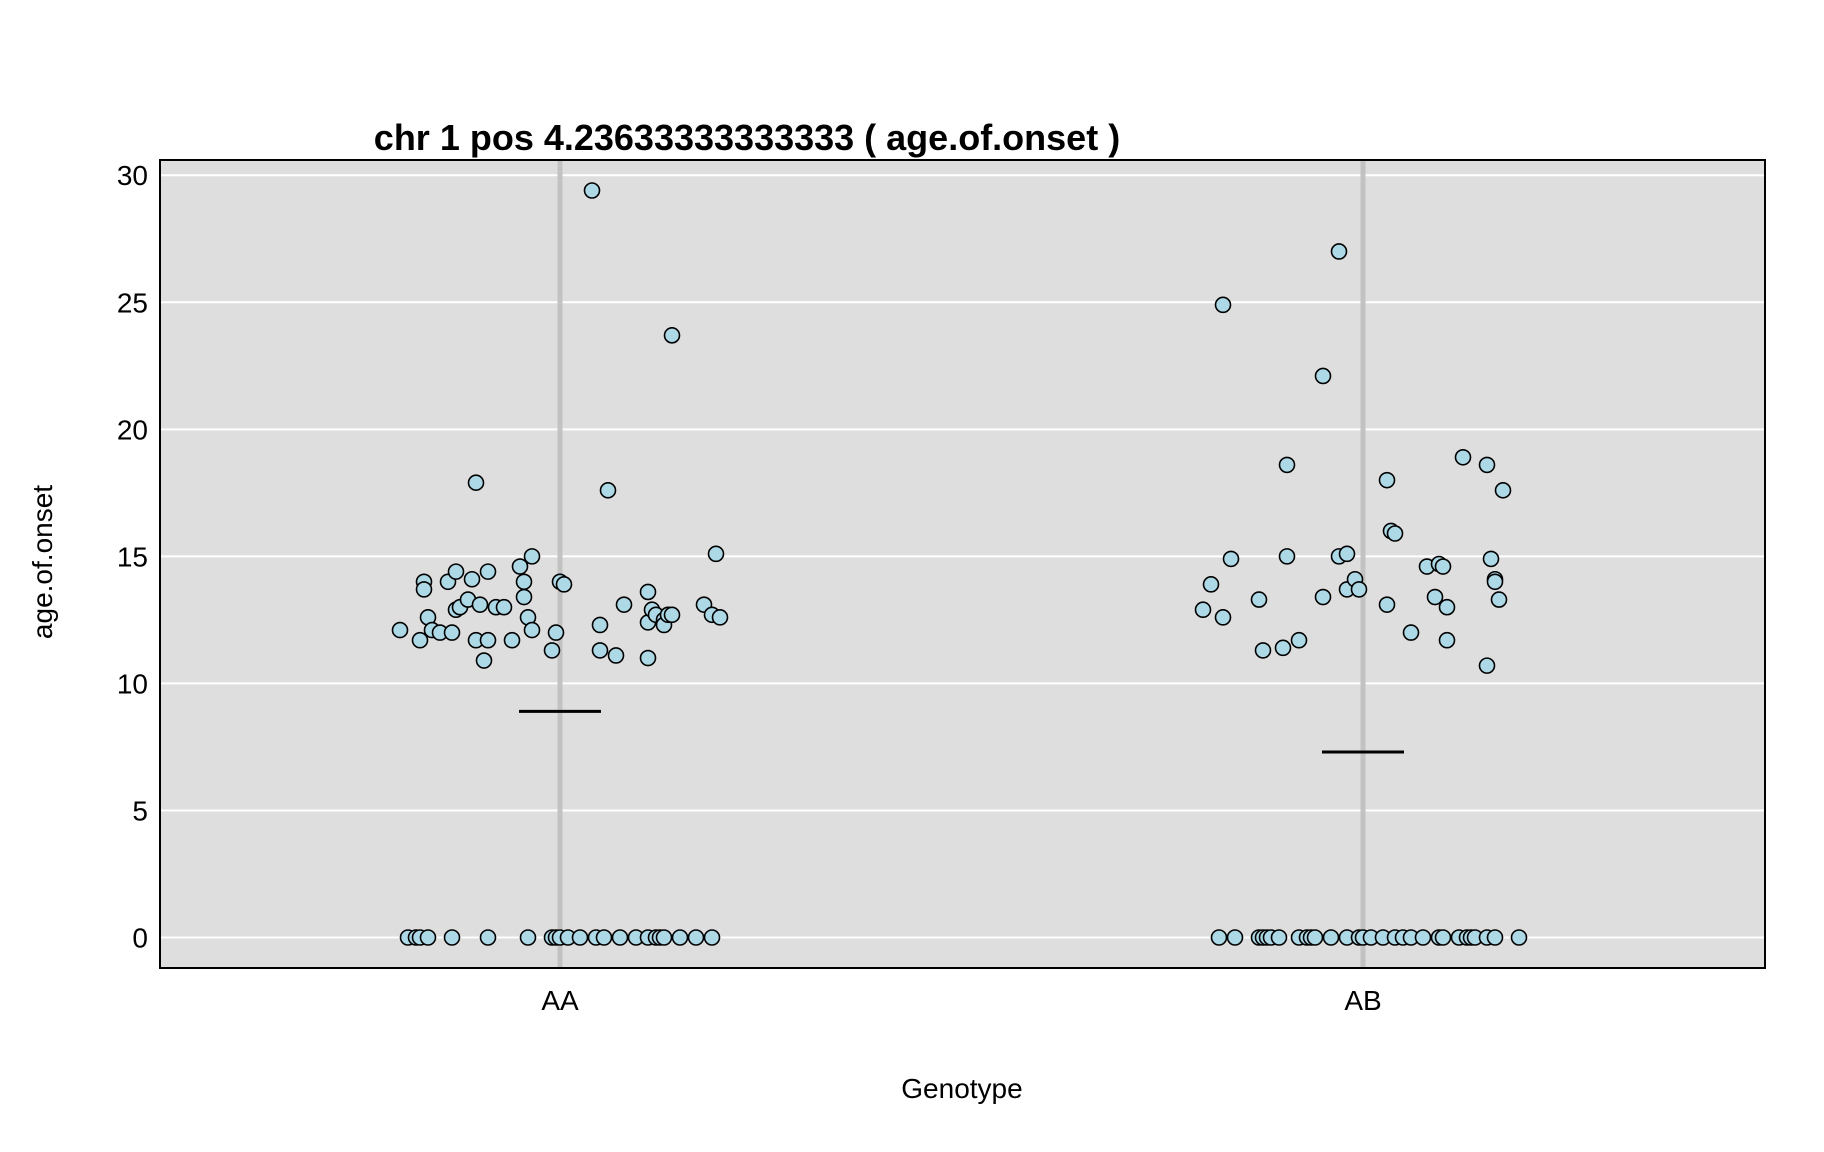 This screenshot has height=1152, width=1824. What do you see at coordinates (961, 1088) in the screenshot?
I see `x-axis-label: Genotype` at bounding box center [961, 1088].